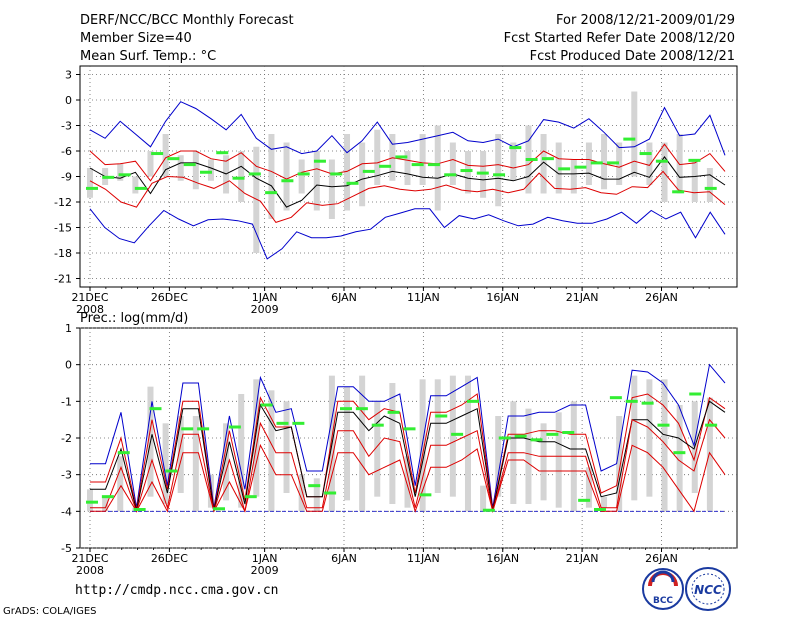 The width and height of the screenshot is (800, 618). Describe the element at coordinates (344, 297) in the screenshot. I see `x-tick-label: 6JAN` at that location.